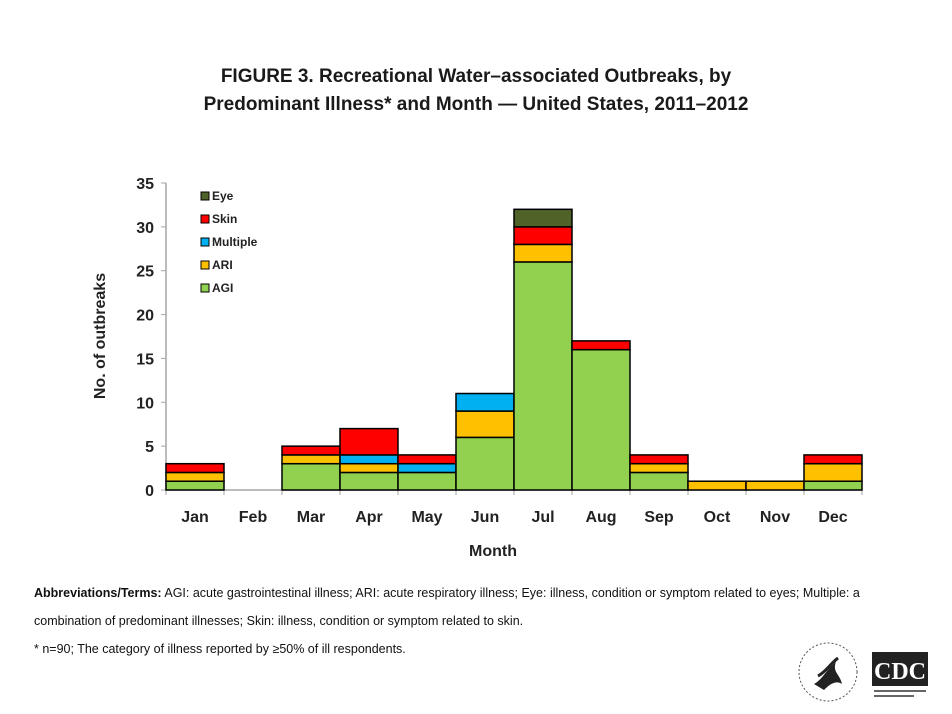  Describe the element at coordinates (149, 491) in the screenshot. I see `y-tick-label: 0` at that location.